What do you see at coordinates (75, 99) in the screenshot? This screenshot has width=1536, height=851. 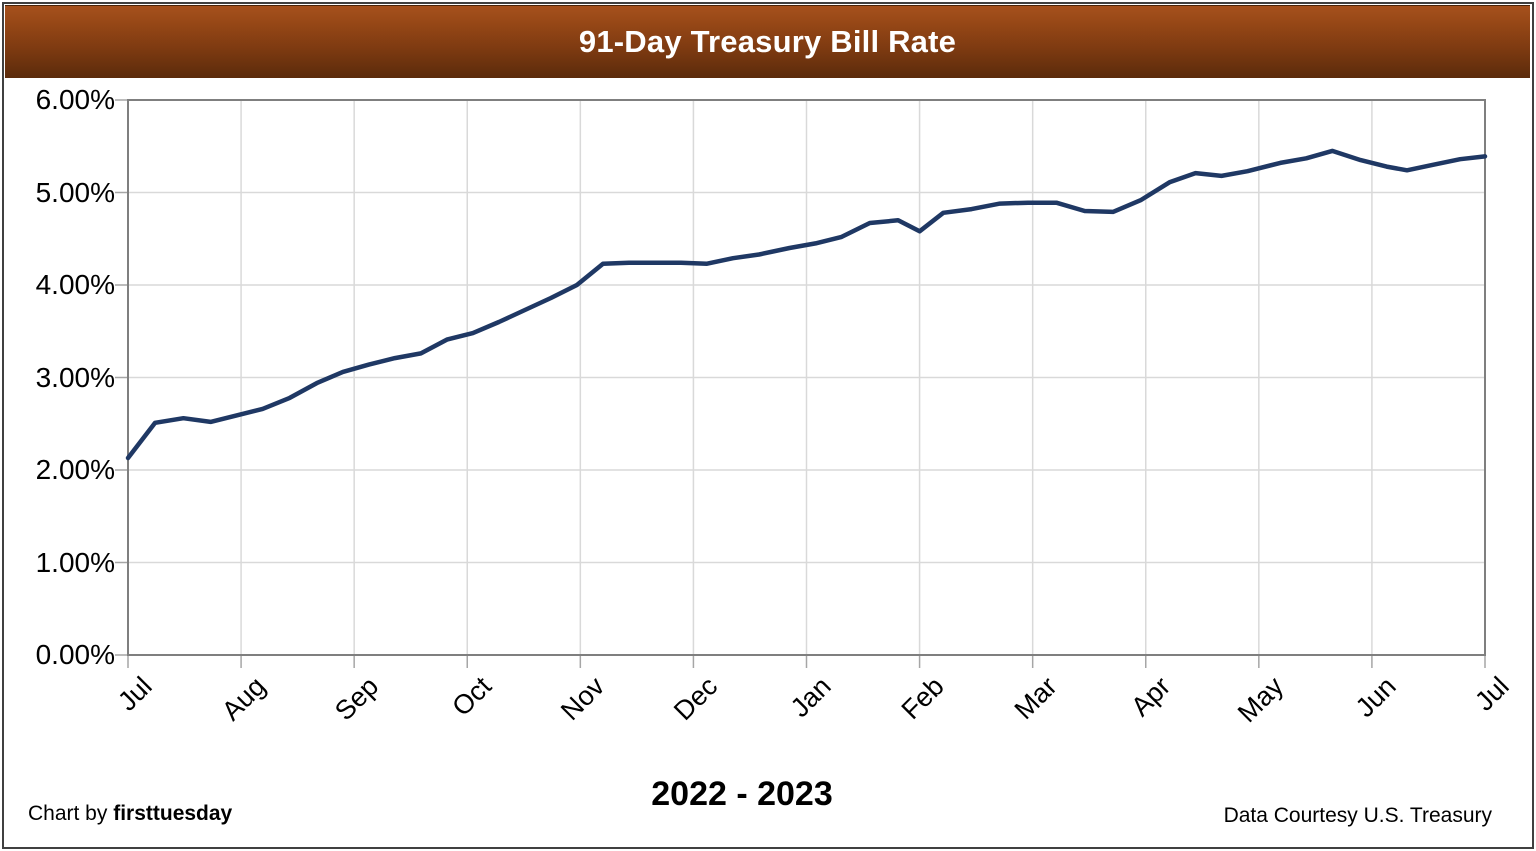 I see `y-tick-label: 6.00%` at bounding box center [75, 99].